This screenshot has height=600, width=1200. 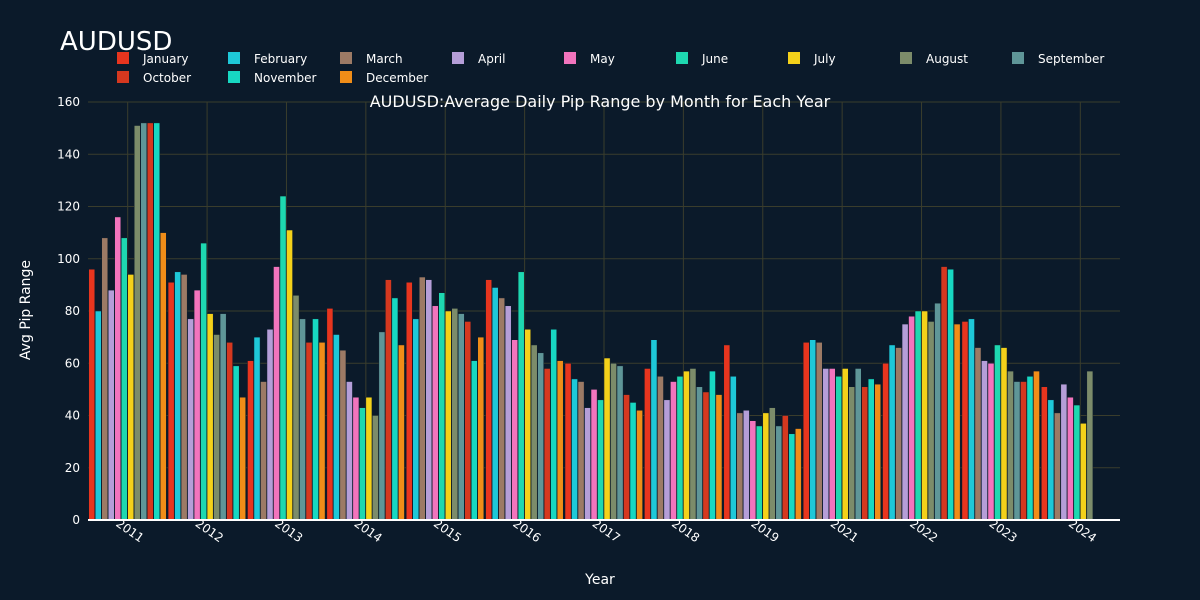 I want to click on bar-march-2022, so click(x=898, y=434).